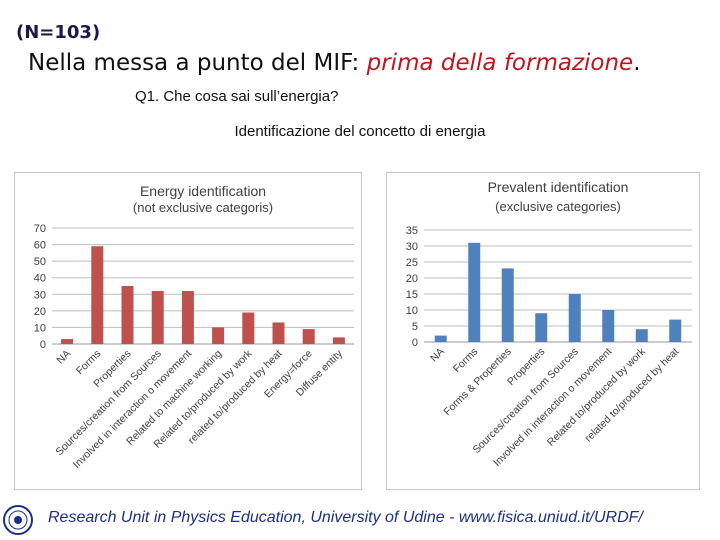 This screenshot has width=720, height=540. Describe the element at coordinates (40, 262) in the screenshot. I see `y-tick-label: 50` at that location.